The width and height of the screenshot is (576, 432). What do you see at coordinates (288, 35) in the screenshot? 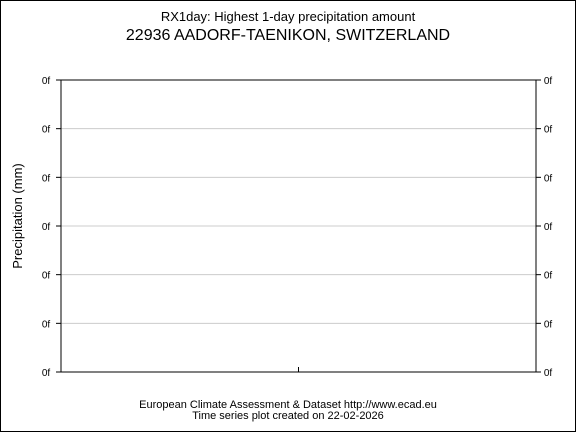
I see `station-subtitle: 22936 AADORF-TAENIKON, SWITZERLAND` at bounding box center [288, 35].